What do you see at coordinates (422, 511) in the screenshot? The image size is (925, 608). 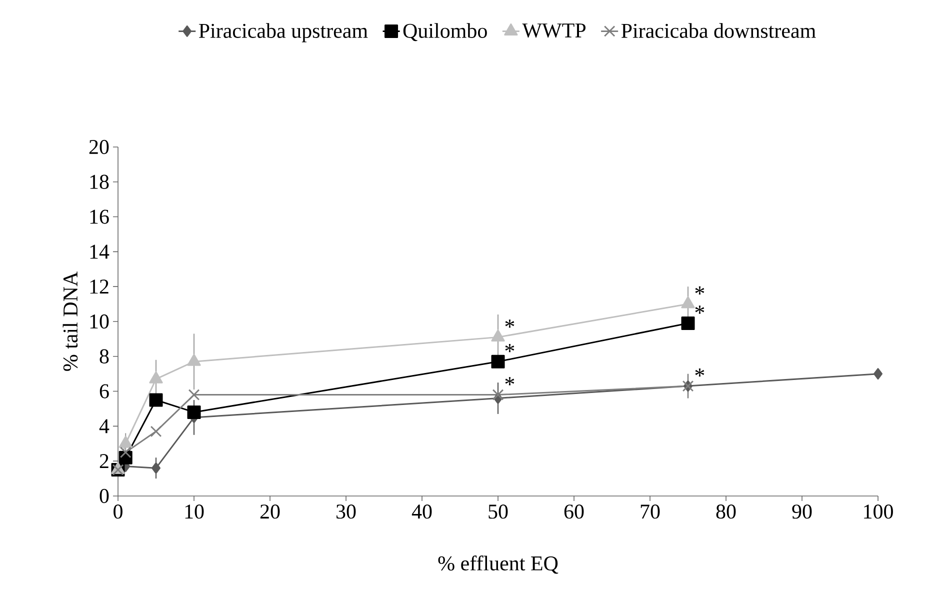 I see `x-tick-label: 40` at bounding box center [422, 511].